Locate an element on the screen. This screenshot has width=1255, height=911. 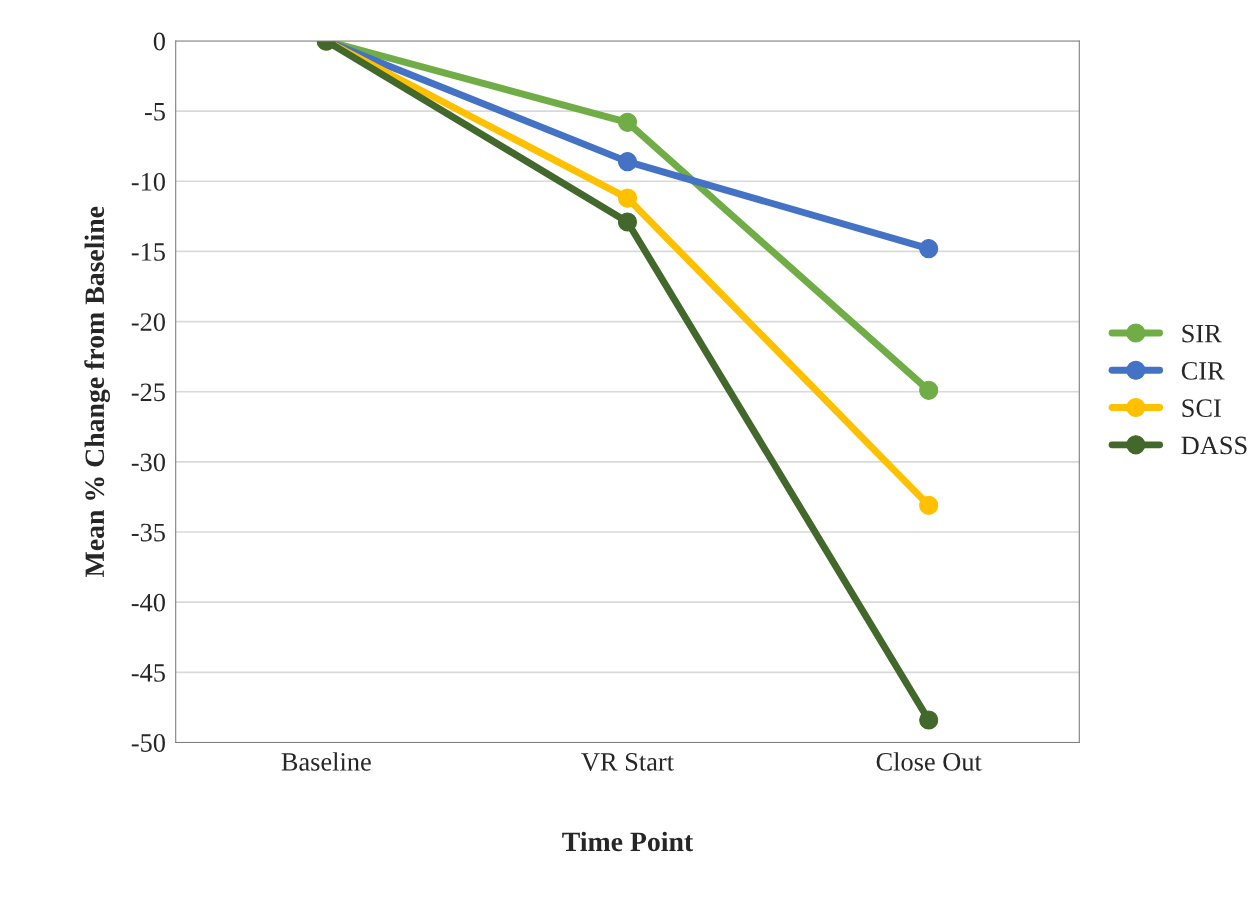
y-tick-label: -35 is located at coordinates (148, 532).